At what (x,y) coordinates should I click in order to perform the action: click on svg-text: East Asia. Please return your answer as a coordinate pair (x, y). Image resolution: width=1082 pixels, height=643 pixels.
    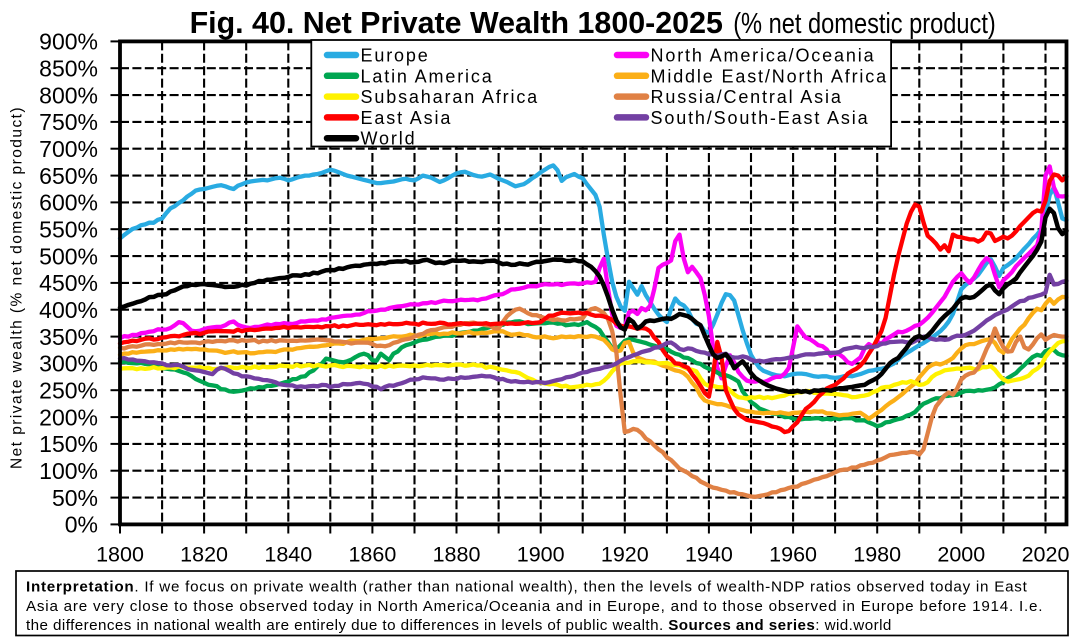
    Looking at the image, I should click on (407, 118).